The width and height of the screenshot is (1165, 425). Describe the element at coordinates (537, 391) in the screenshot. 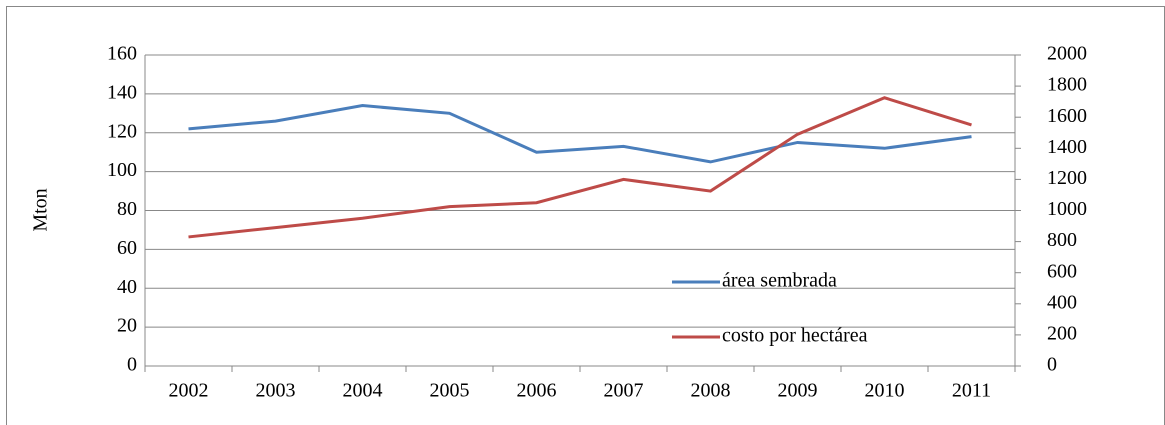

I see `x-tick-label: 2006` at that location.